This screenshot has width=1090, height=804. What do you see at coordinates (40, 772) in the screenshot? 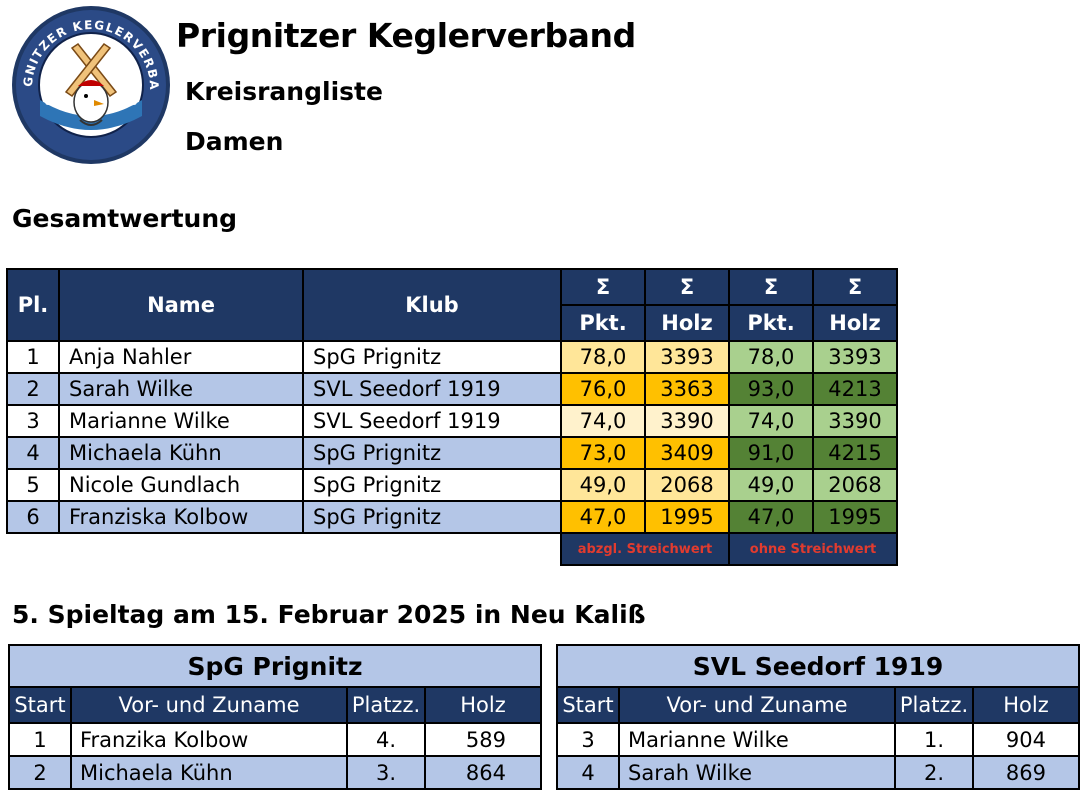
I see `cell-start: 2` at bounding box center [40, 772].